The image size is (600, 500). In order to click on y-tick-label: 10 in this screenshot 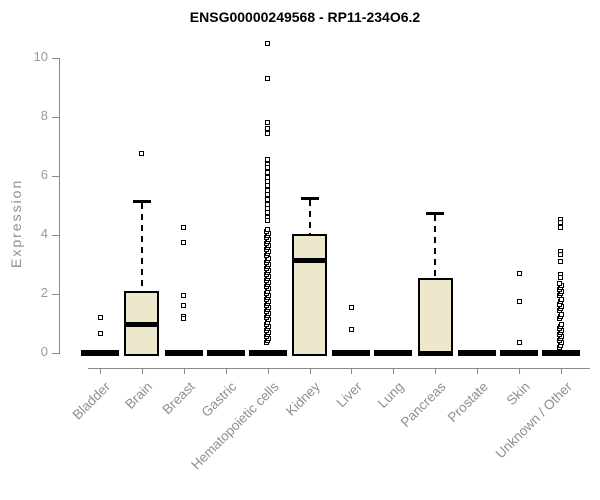, I will do `click(40, 56)`.